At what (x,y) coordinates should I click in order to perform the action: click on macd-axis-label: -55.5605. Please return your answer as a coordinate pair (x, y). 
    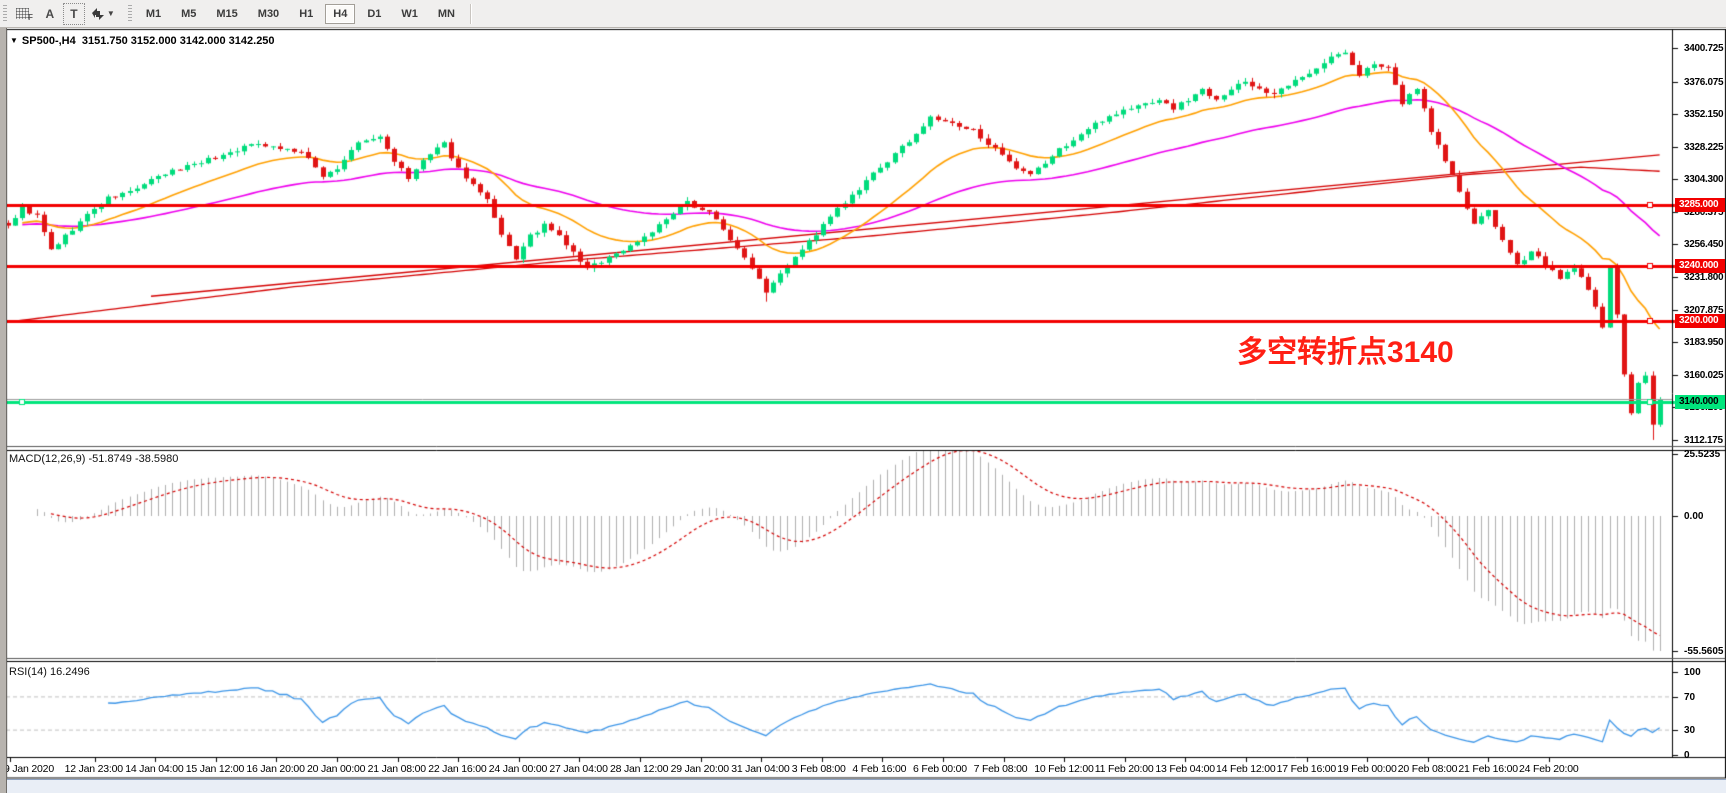
    Looking at the image, I should click on (1704, 651).